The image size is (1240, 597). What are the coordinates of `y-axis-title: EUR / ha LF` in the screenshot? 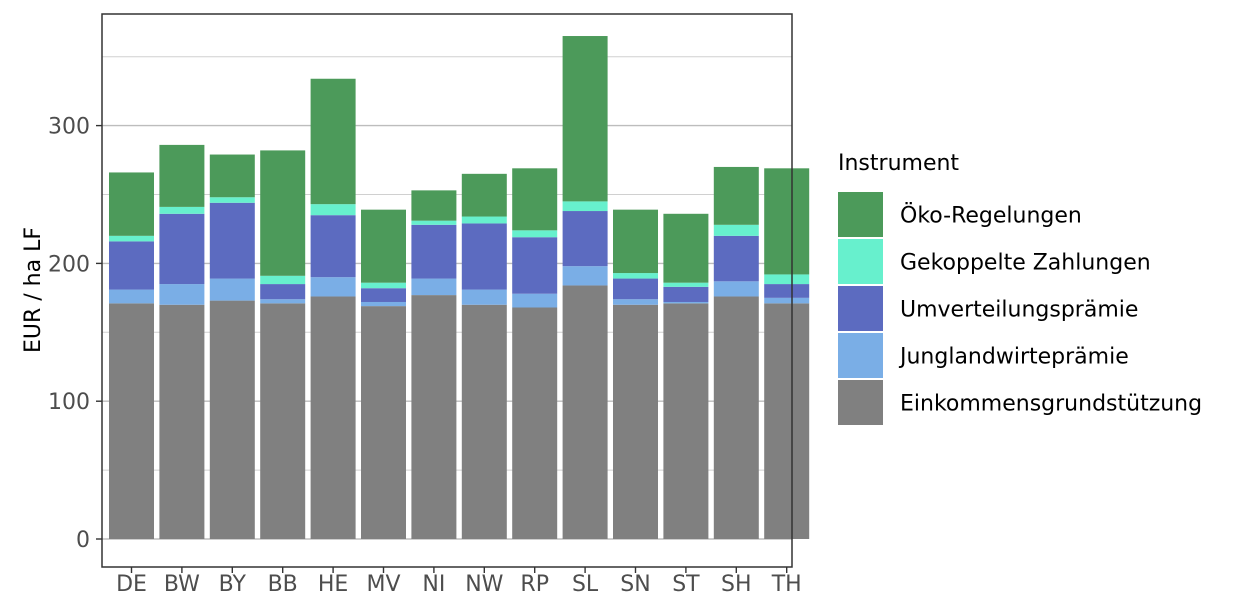 It's located at (33, 290).